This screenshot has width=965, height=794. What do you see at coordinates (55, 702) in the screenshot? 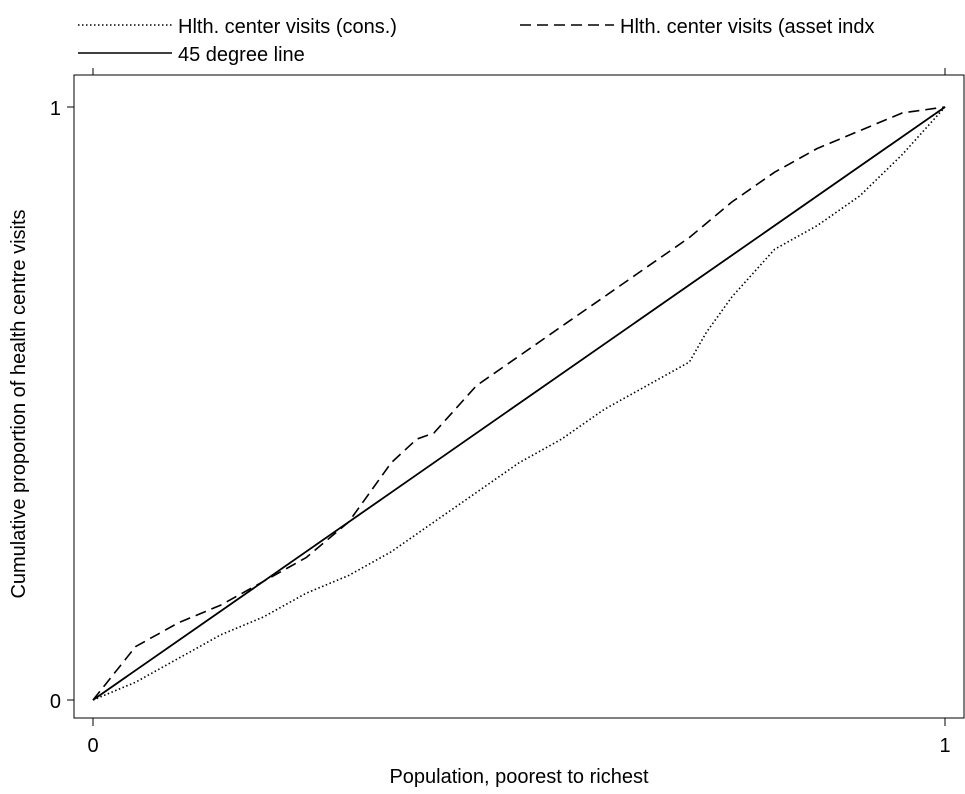
I see `y-tick-label-0: 0` at bounding box center [55, 702].